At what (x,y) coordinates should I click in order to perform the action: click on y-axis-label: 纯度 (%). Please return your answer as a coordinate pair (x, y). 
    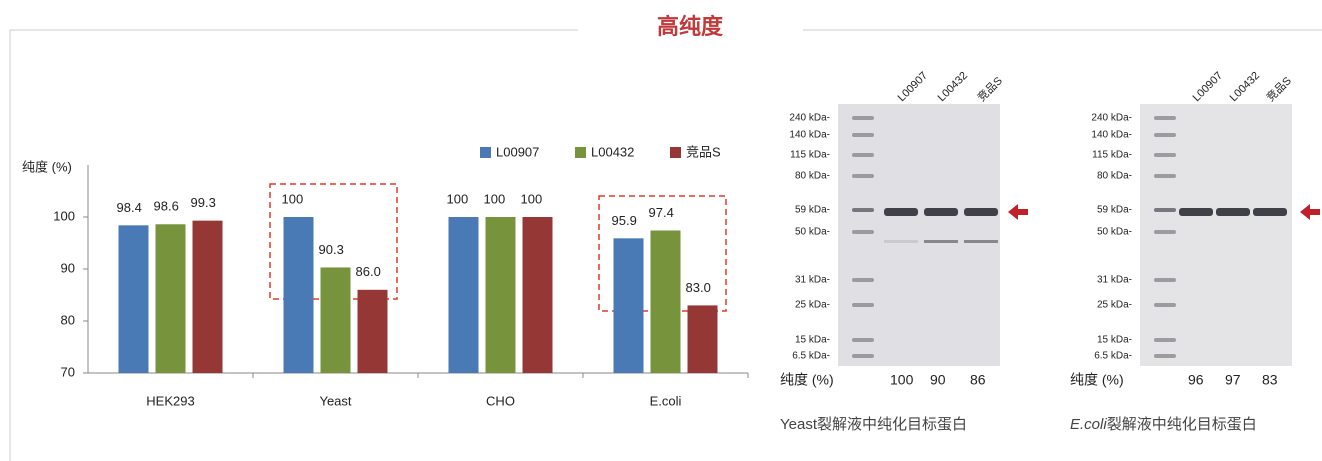
    Looking at the image, I should click on (47, 166).